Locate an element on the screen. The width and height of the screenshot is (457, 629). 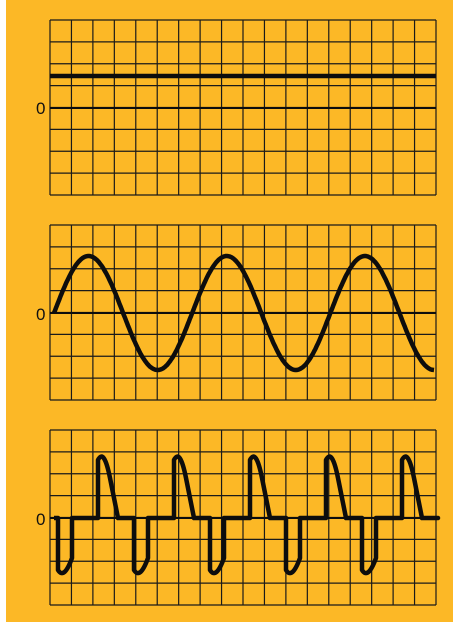
zero-label-dc: 0 is located at coordinates (40, 108).